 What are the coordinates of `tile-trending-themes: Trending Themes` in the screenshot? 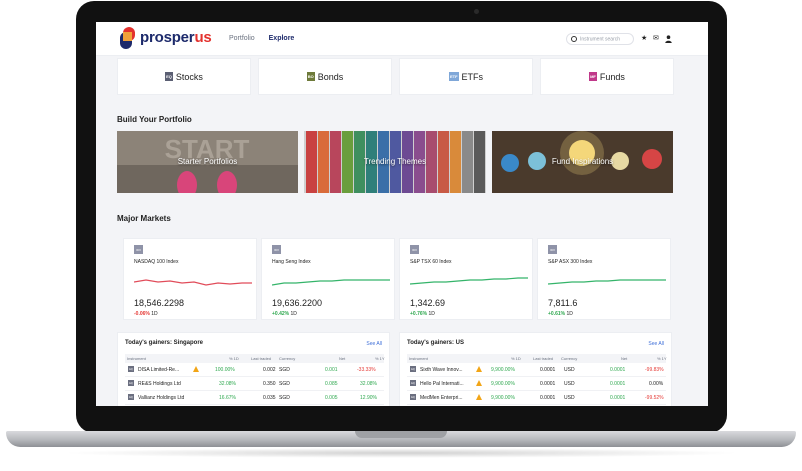 It's located at (395, 162).